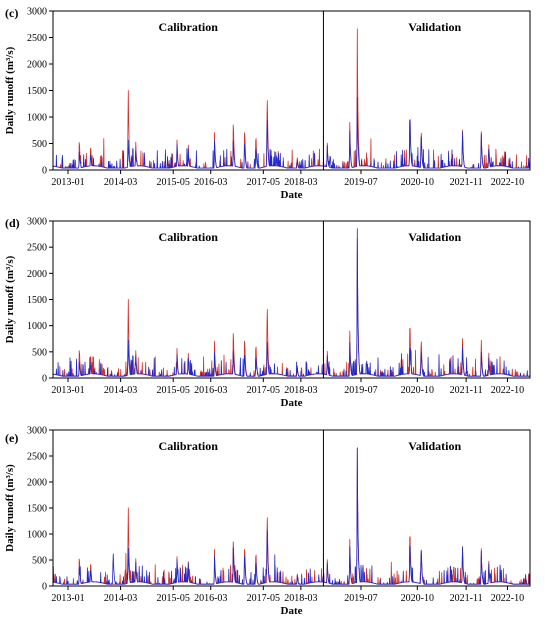 Image resolution: width=550 pixels, height=621 pixels. I want to click on panel-label: (c), so click(11, 13).